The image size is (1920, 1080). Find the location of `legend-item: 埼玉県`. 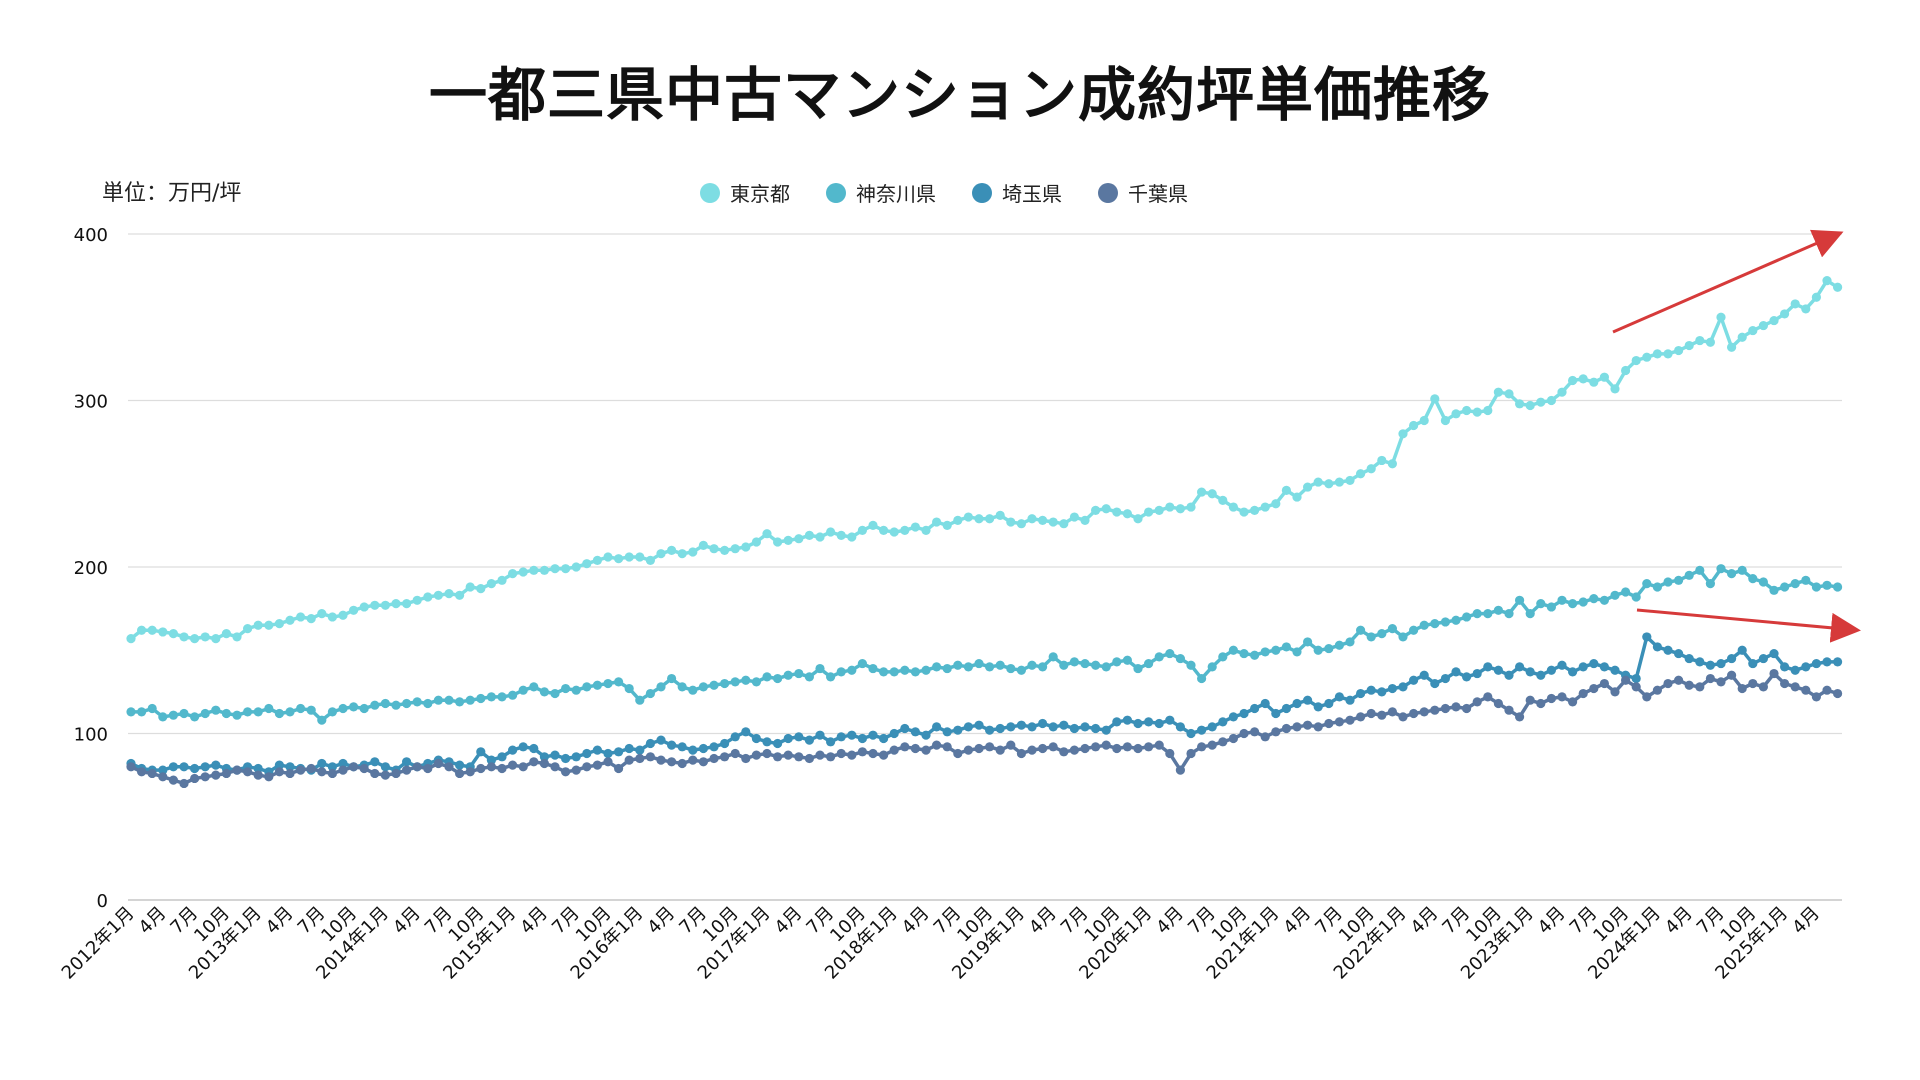

legend-item: 埼玉県 is located at coordinates (1017, 192).